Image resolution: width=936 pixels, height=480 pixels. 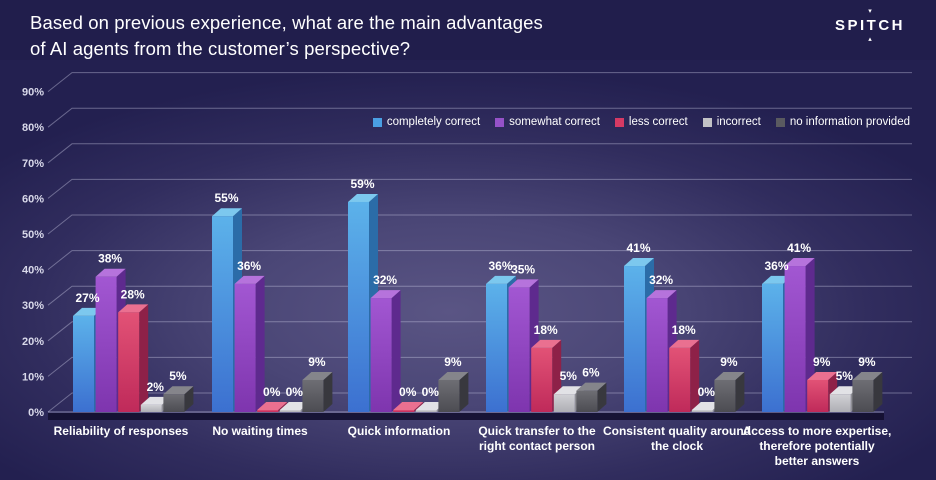 What do you see at coordinates (661, 280) in the screenshot?
I see `value-label: 32%` at bounding box center [661, 280].